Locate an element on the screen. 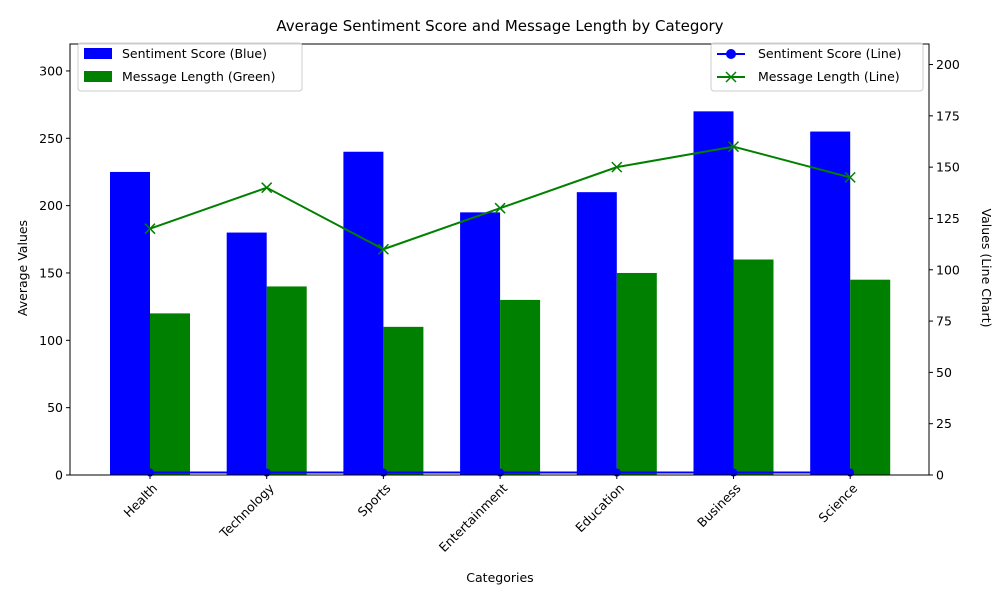  legend-bars-frame is located at coordinates (190, 67).